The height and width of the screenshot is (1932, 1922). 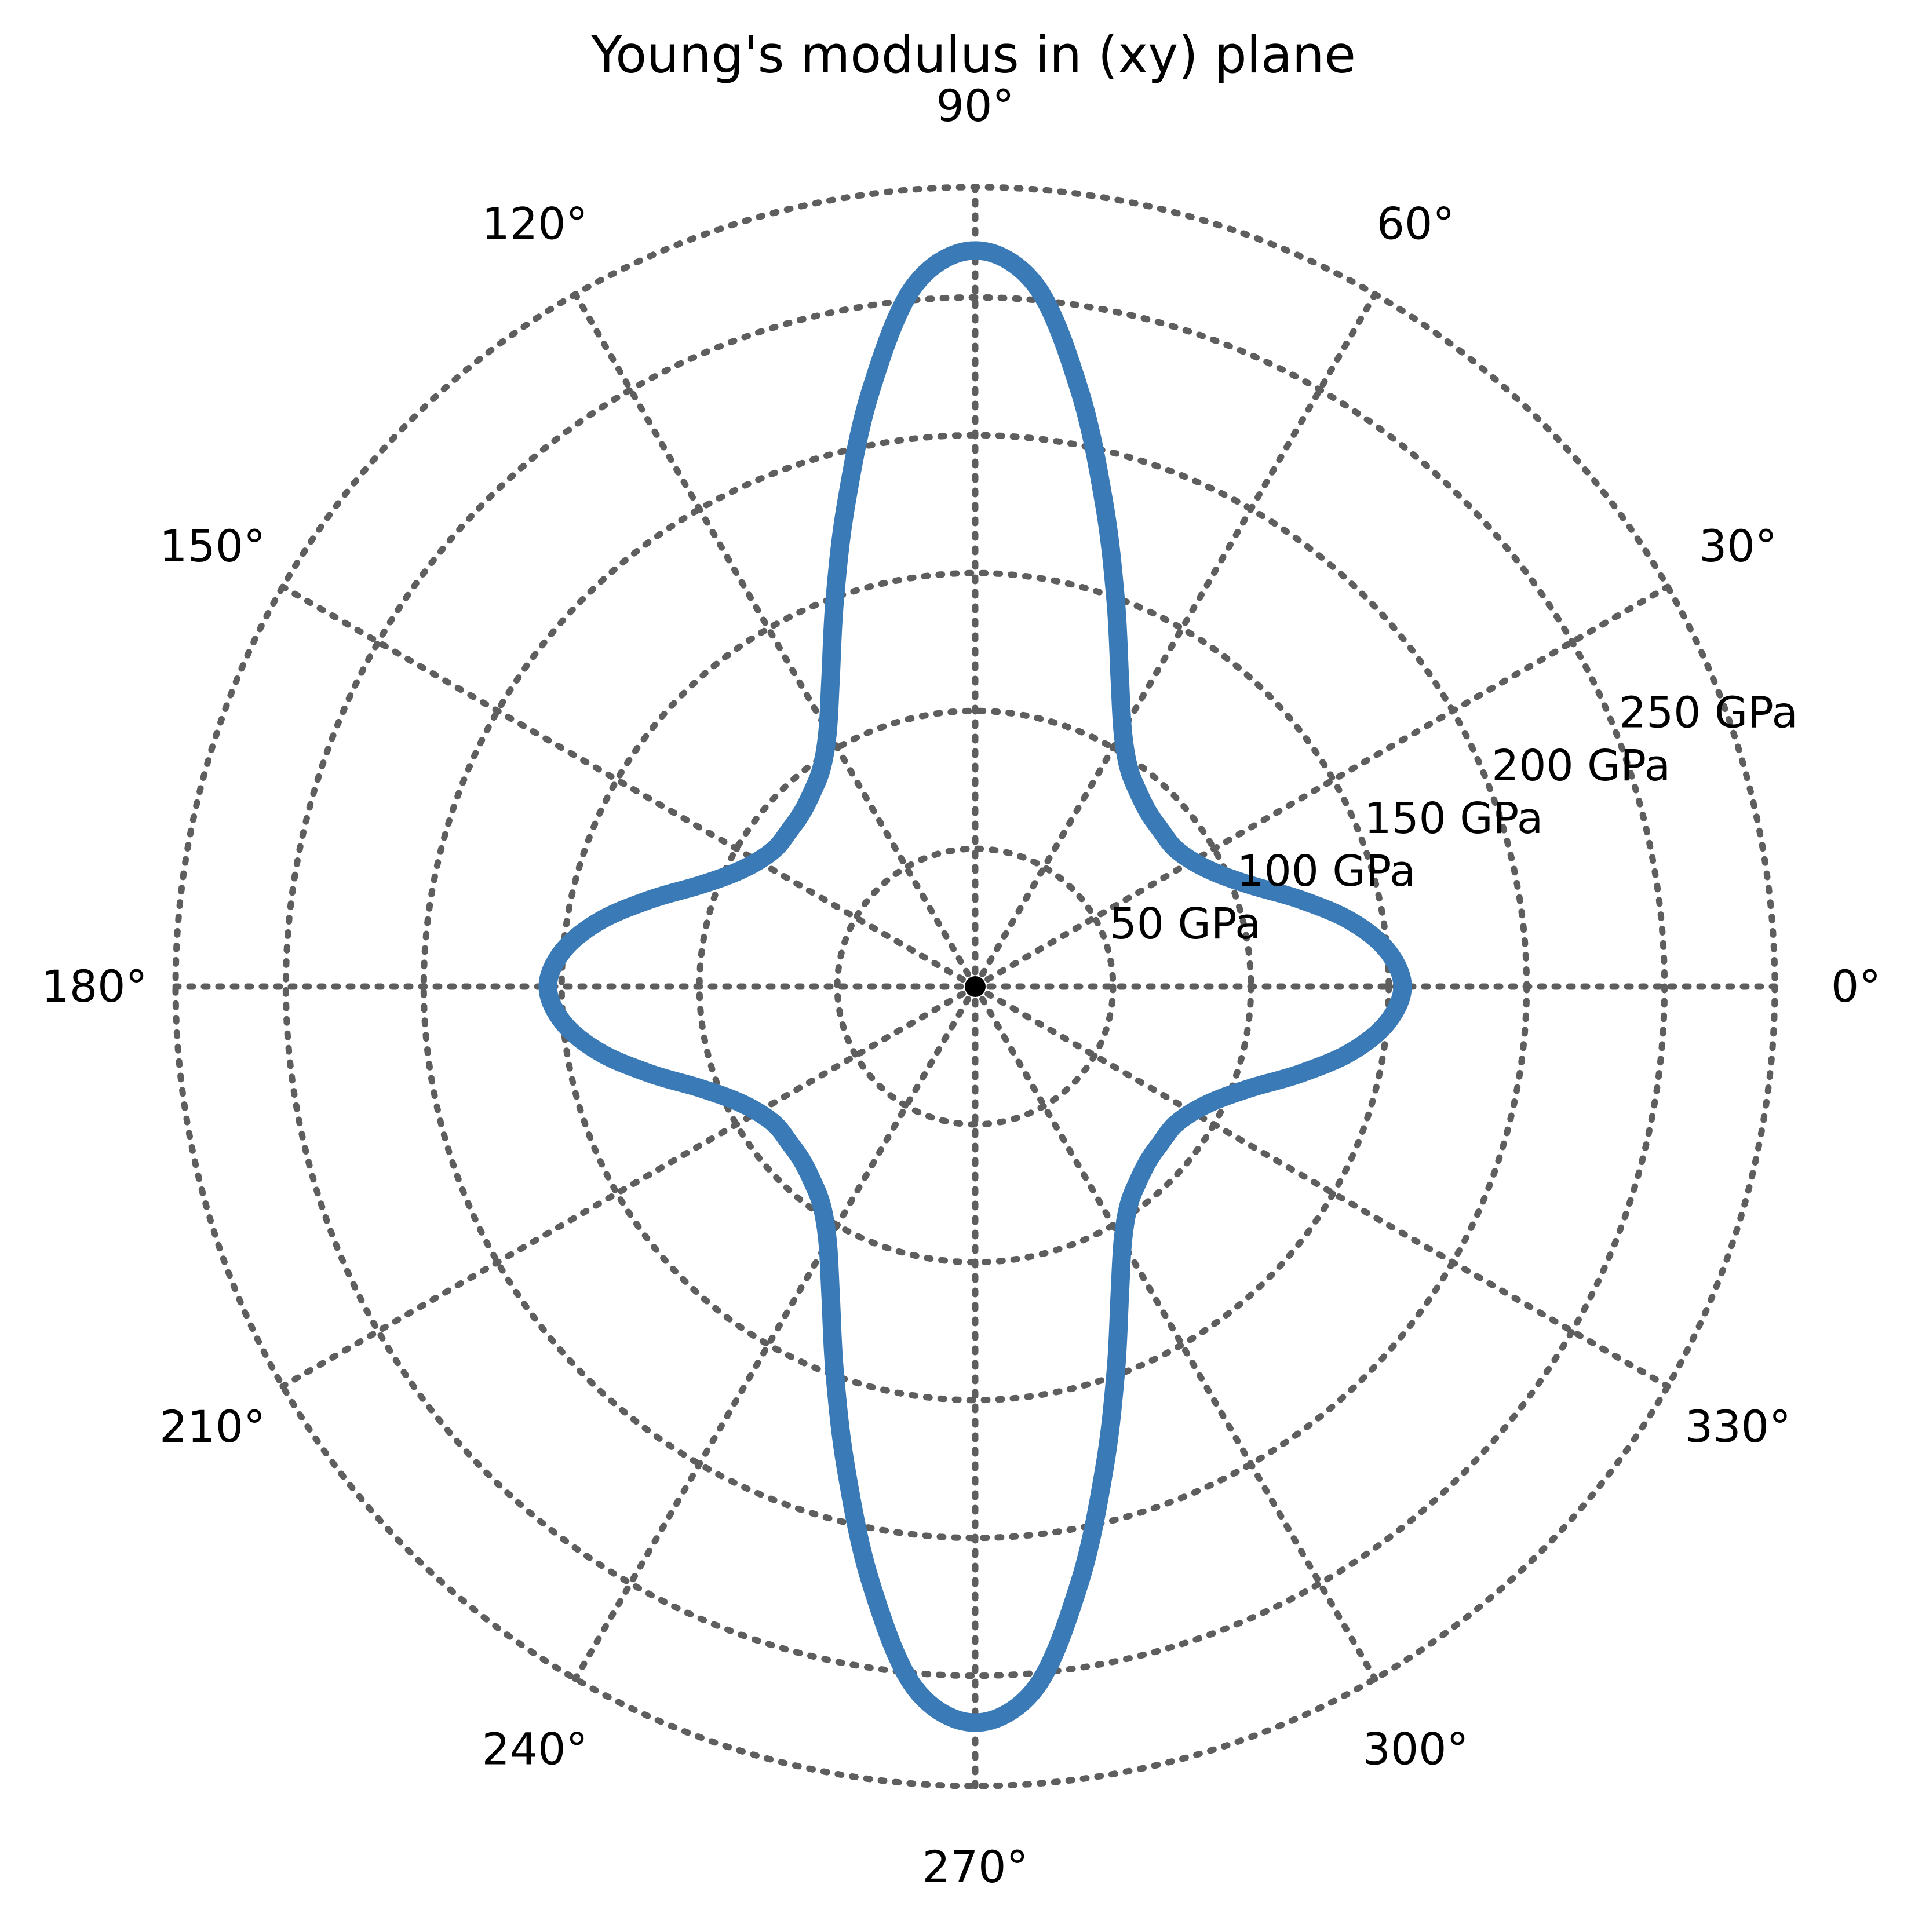 I want to click on angular-tick-label: 60°, so click(x=1416, y=224).